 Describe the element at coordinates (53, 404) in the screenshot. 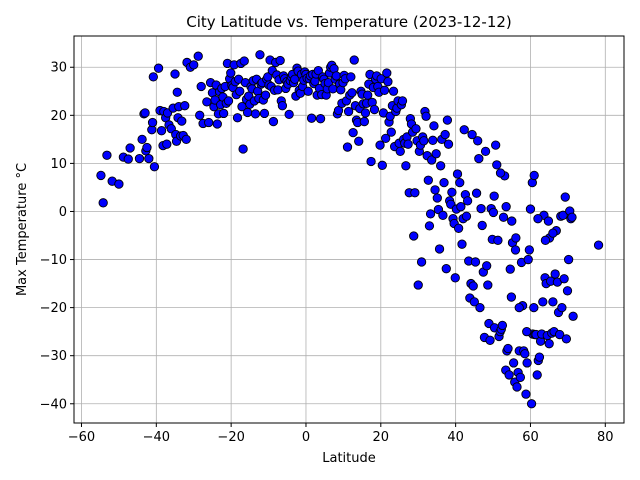

I see `y-tick-label: −40` at that location.